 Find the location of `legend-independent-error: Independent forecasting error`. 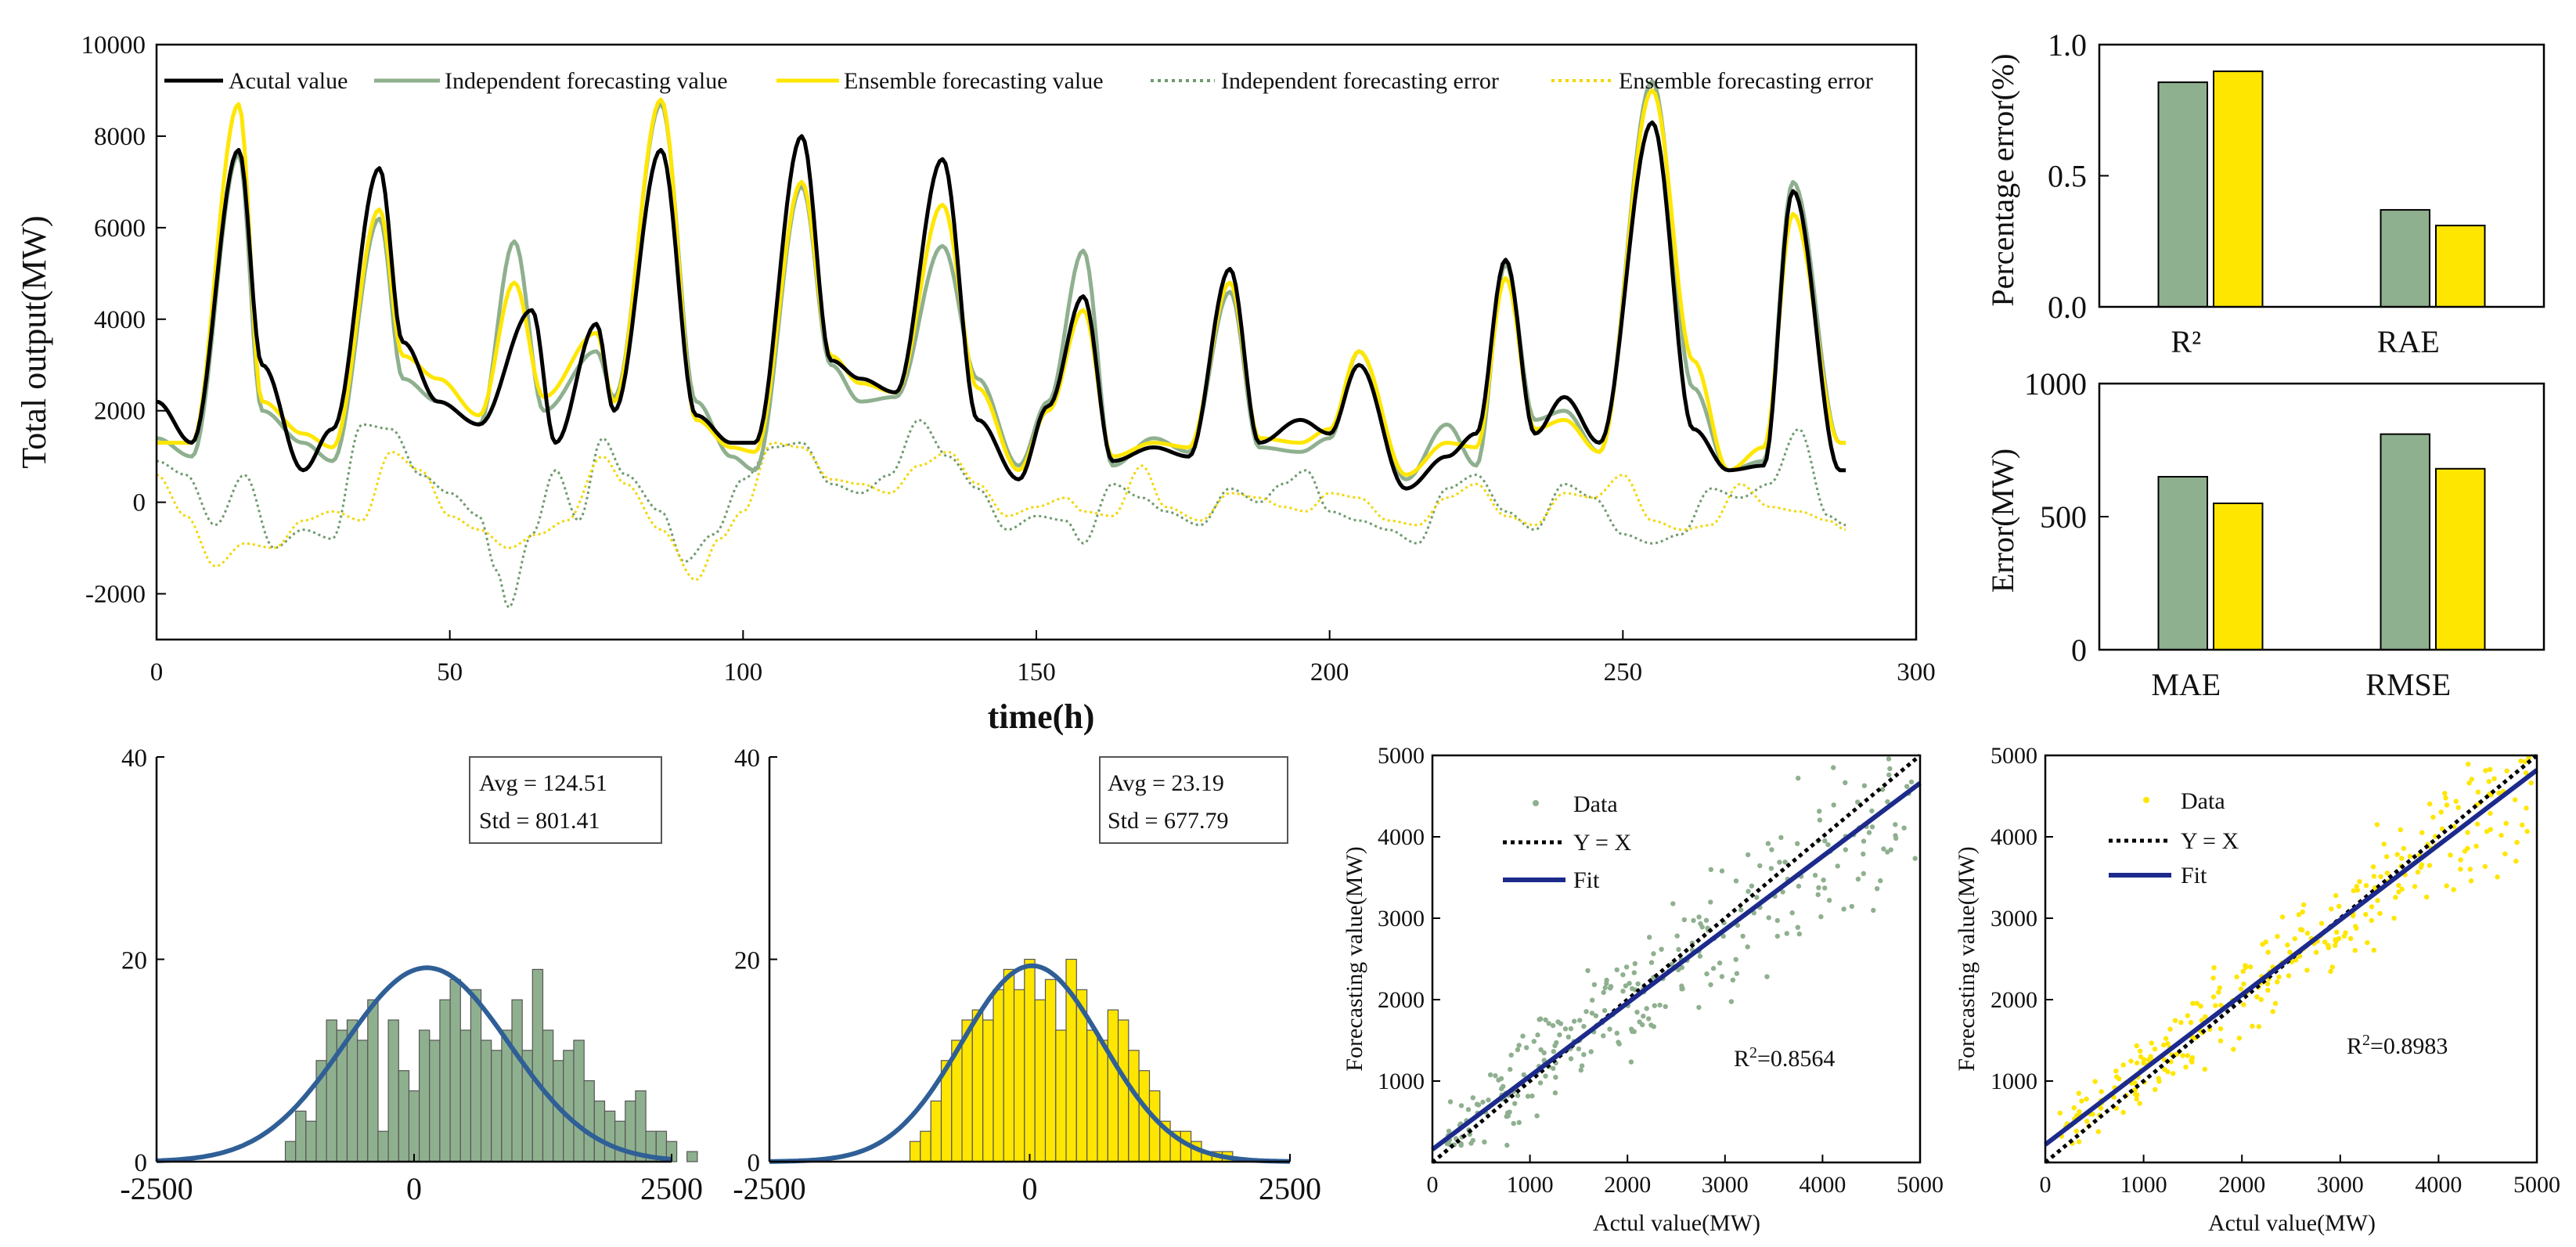

legend-independent-error: Independent forecasting error is located at coordinates (1360, 81).